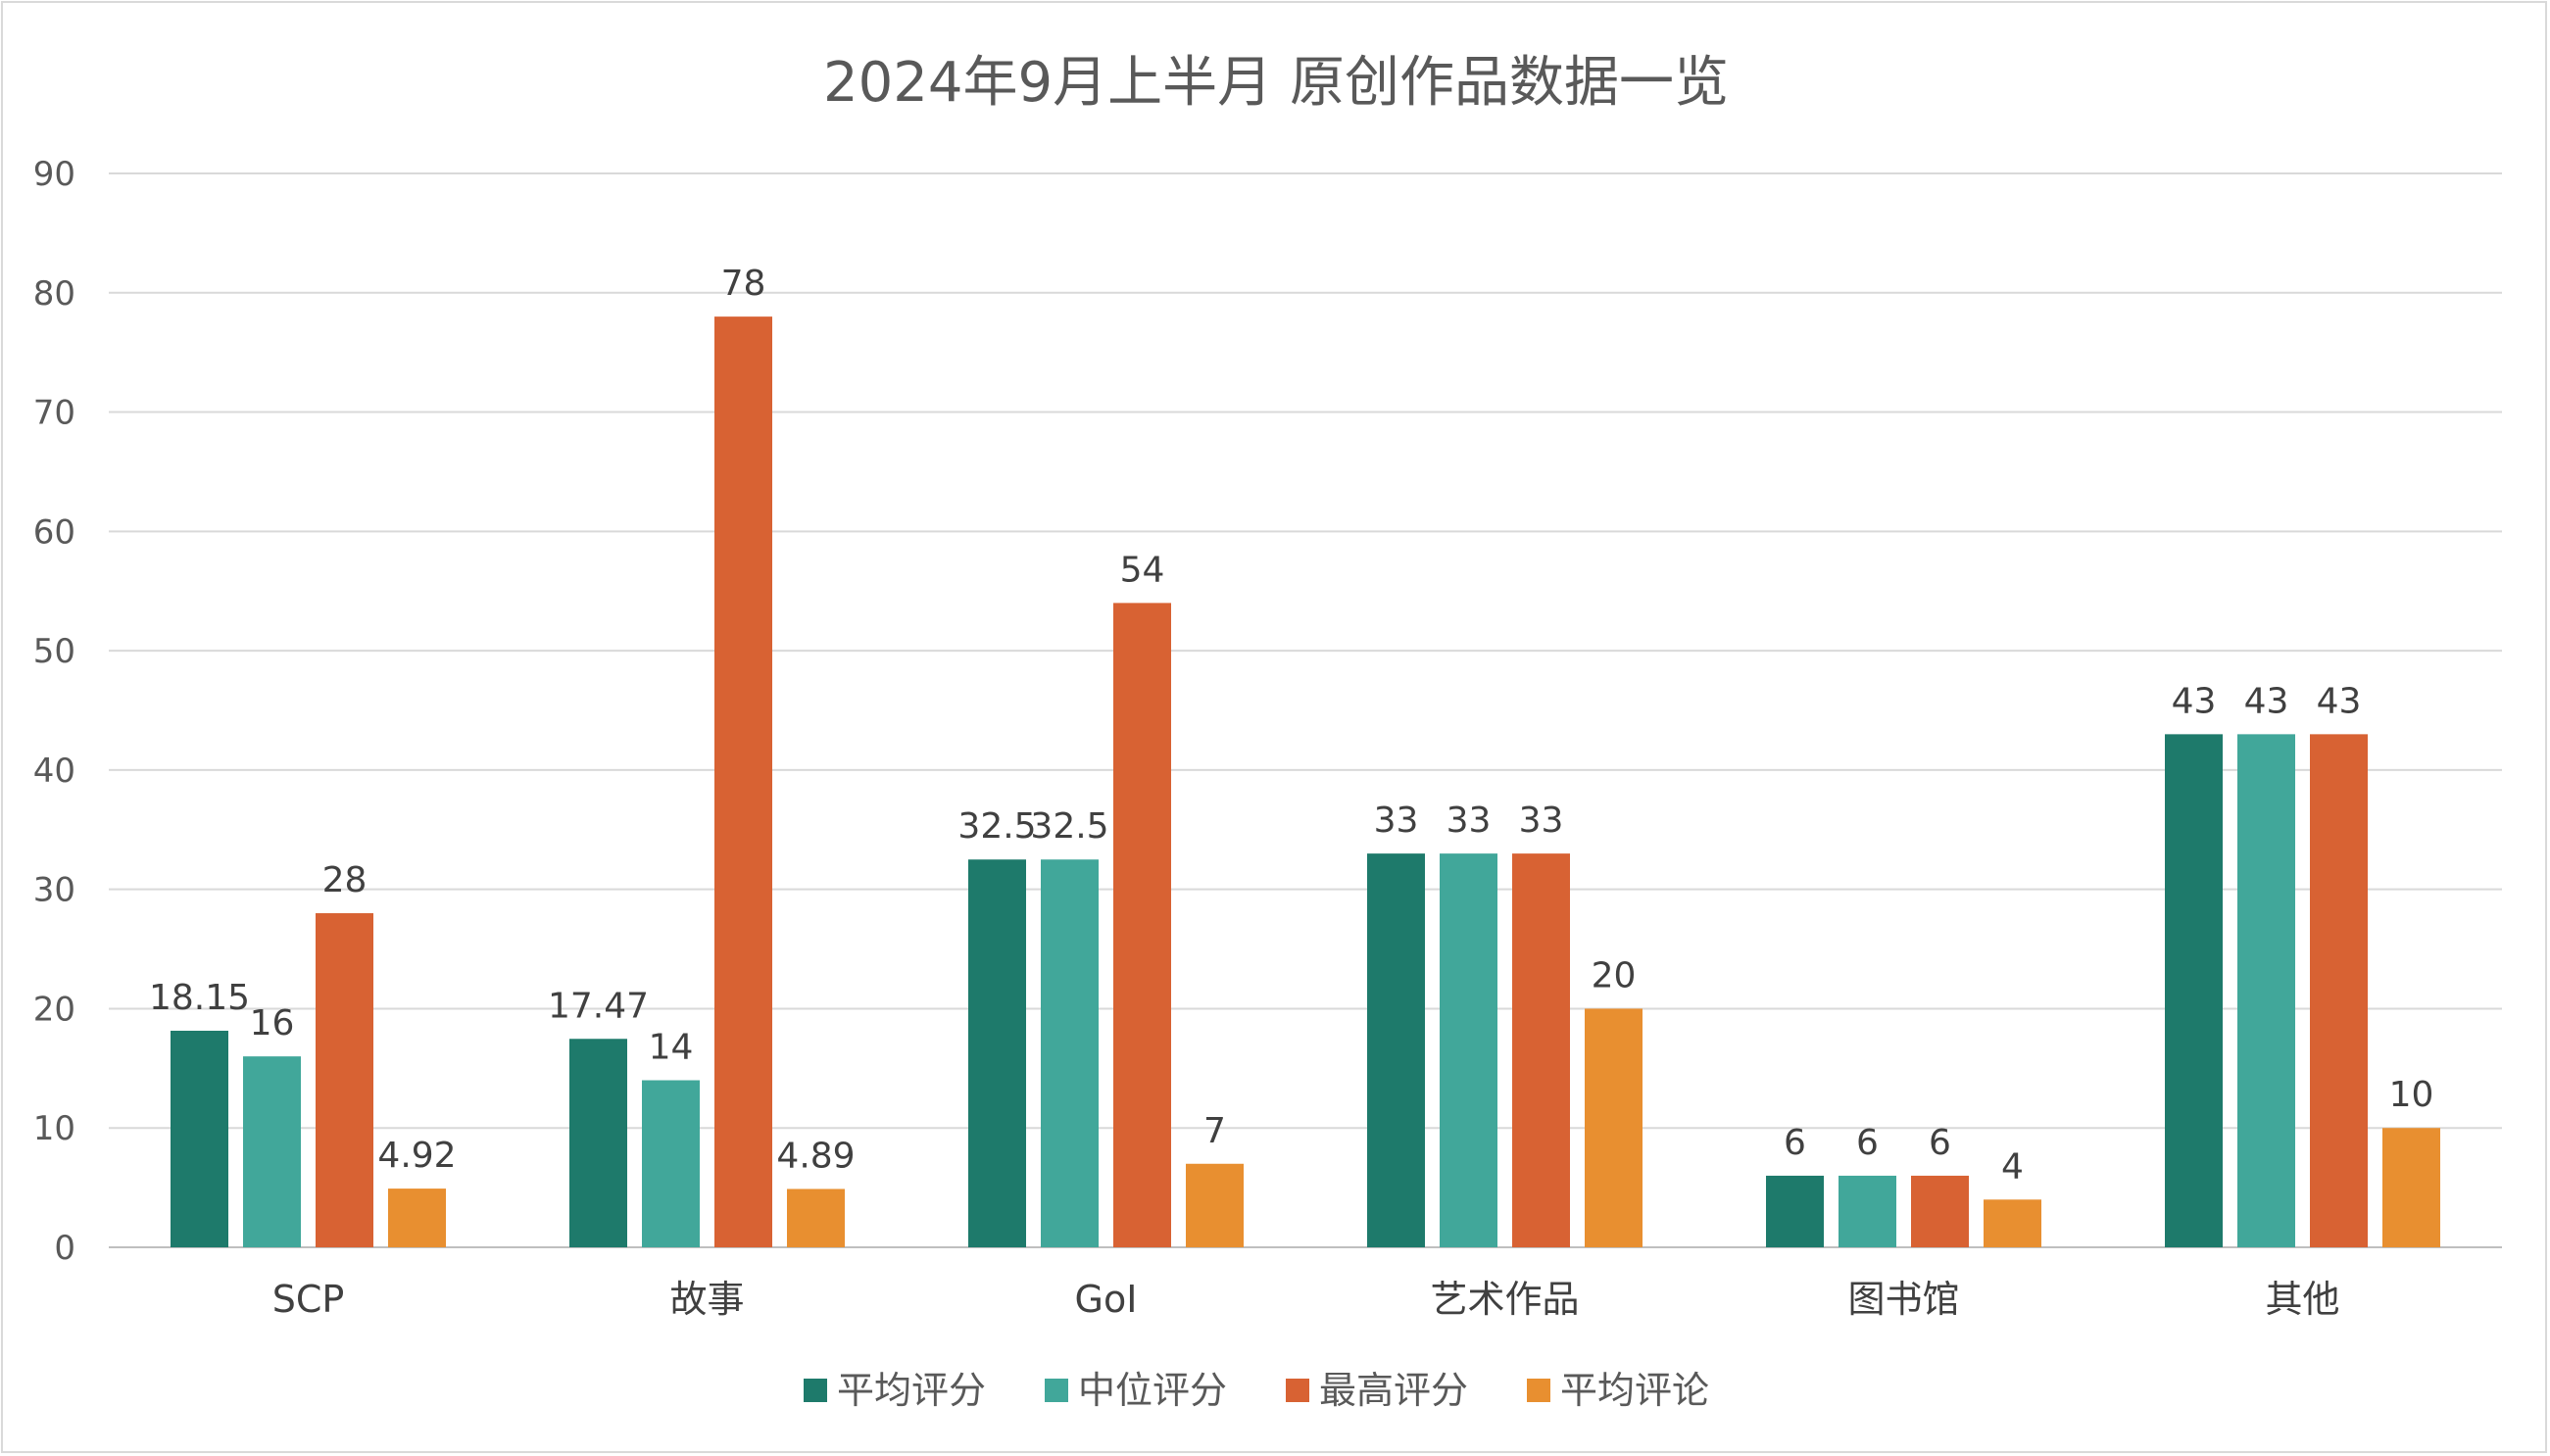 This screenshot has height=1456, width=2550. Describe the element at coordinates (54, 1128) in the screenshot. I see `y-tick-label: 10` at that location.